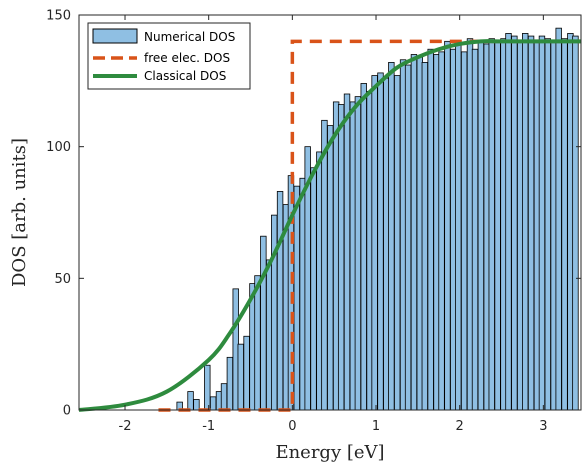 This screenshot has height=466, width=582. I want to click on y-tick-label: 50, so click(62, 279).